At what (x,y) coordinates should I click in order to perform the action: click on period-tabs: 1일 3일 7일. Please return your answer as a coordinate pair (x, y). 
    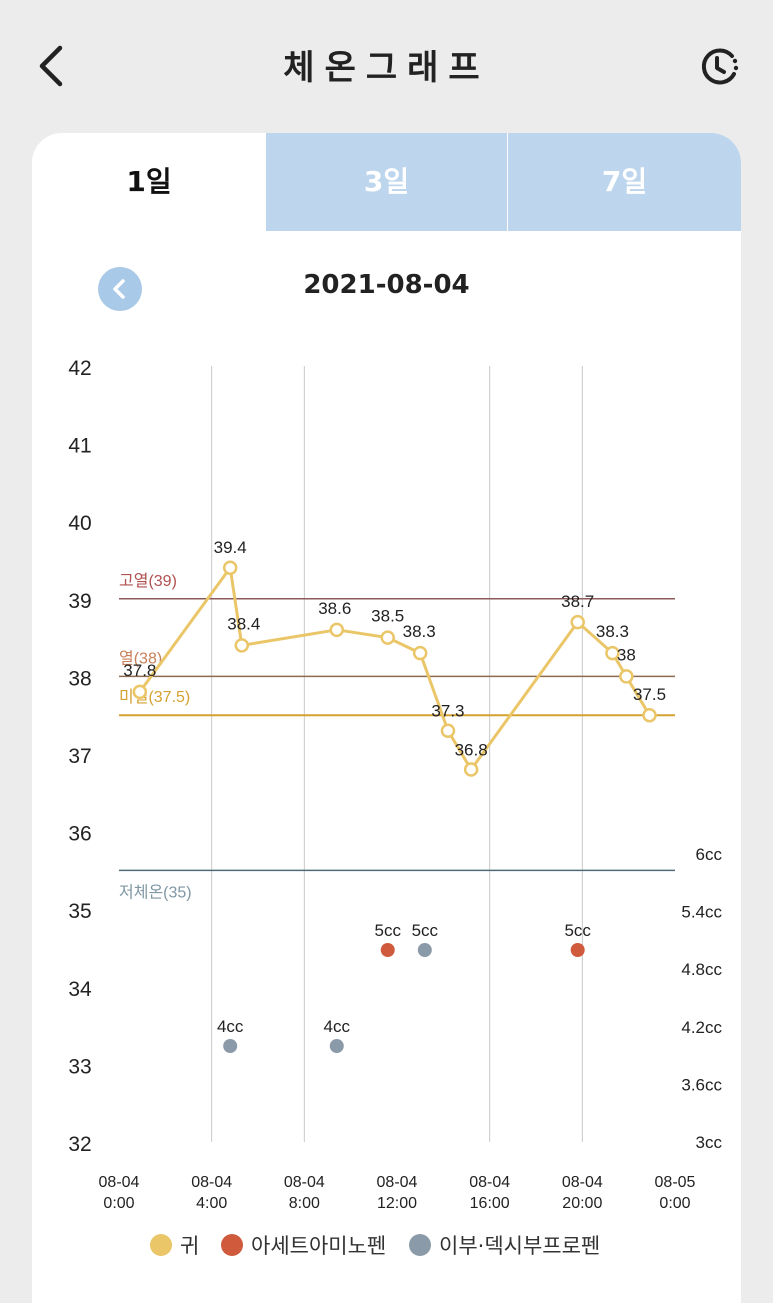
    Looking at the image, I should click on (386, 182).